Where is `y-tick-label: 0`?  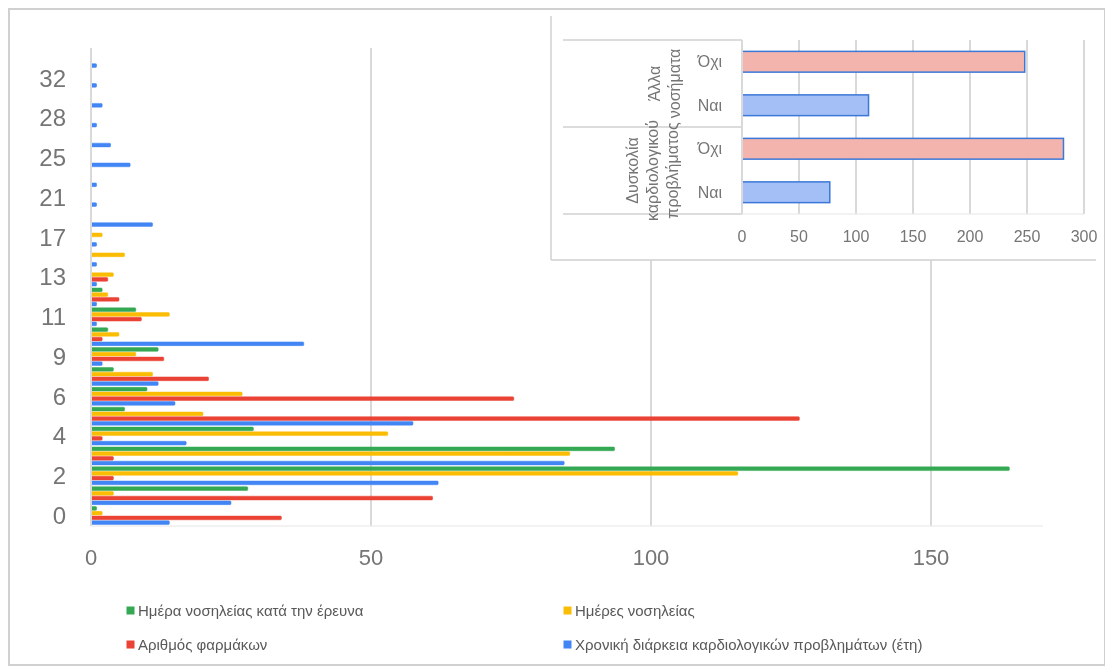
y-tick-label: 0 is located at coordinates (59, 515).